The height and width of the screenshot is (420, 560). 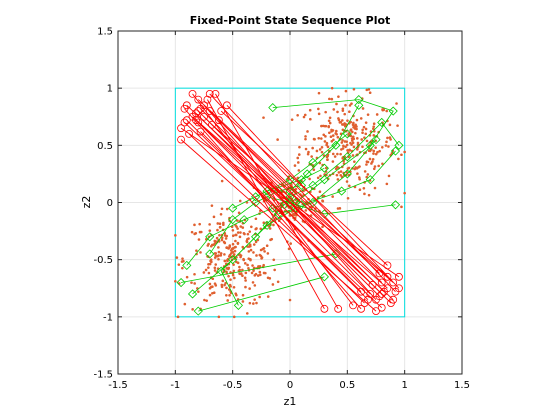 What do you see at coordinates (462, 385) in the screenshot?
I see `x-tick-label: 1.5` at bounding box center [462, 385].